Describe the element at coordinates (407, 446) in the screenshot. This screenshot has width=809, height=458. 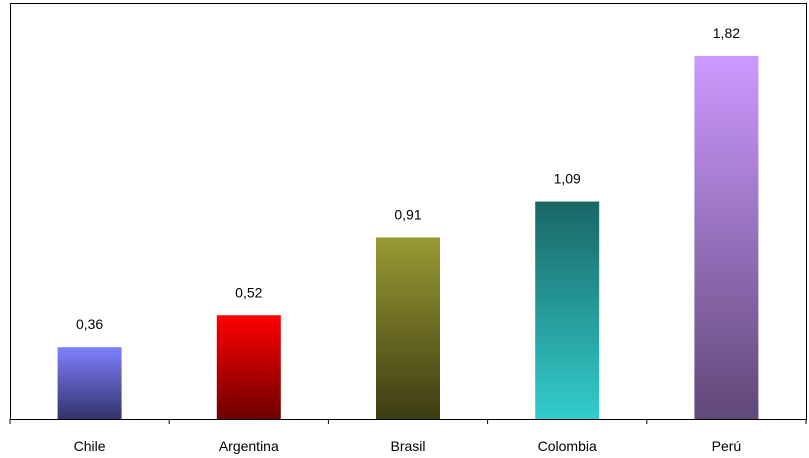
I see `x-axis-category-label: Brasil` at that location.